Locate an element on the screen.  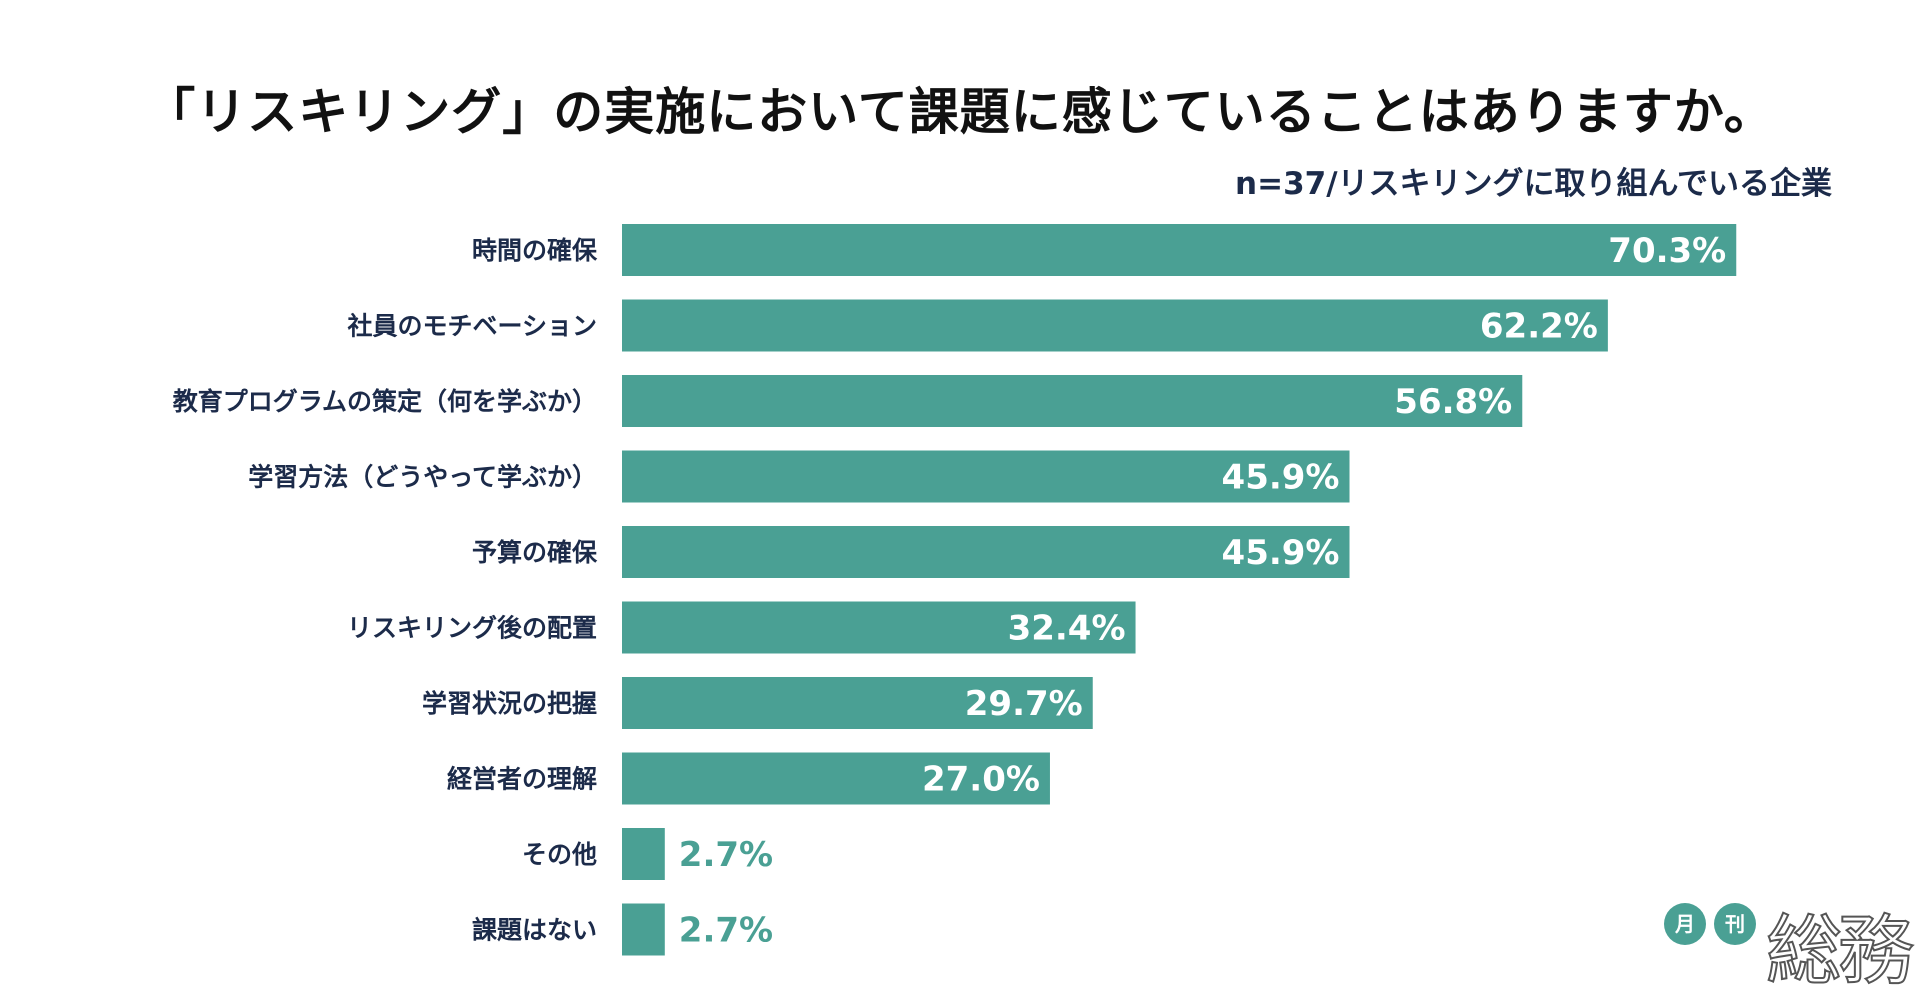
category-label: 経営者の理解 is located at coordinates (522, 779).